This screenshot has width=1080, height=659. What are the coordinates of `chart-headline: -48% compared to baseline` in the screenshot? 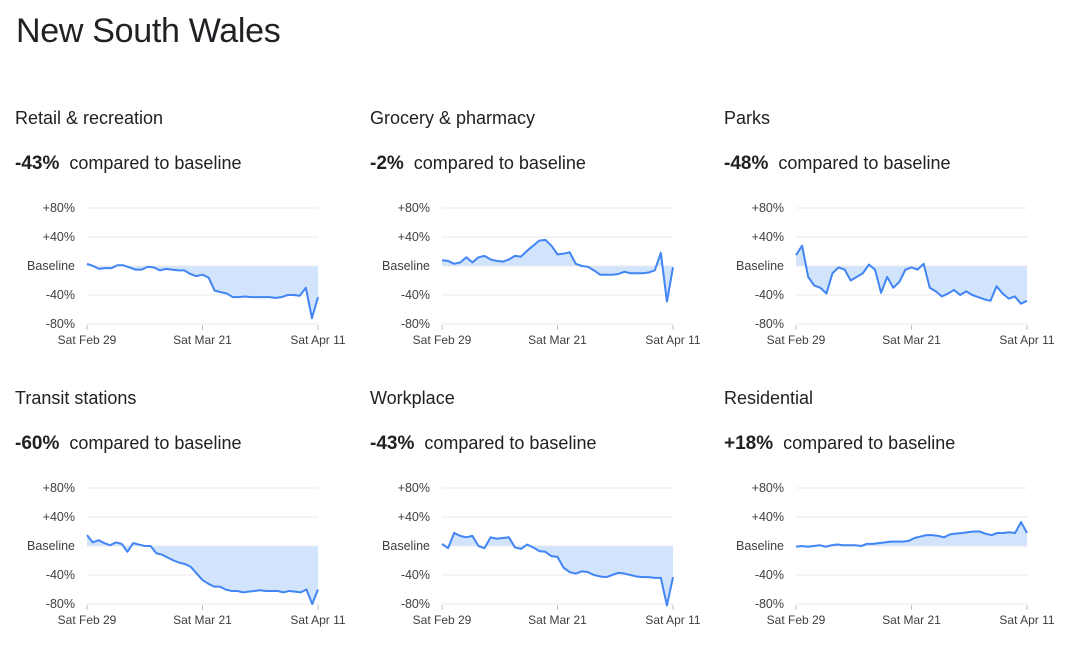 It's located at (837, 164).